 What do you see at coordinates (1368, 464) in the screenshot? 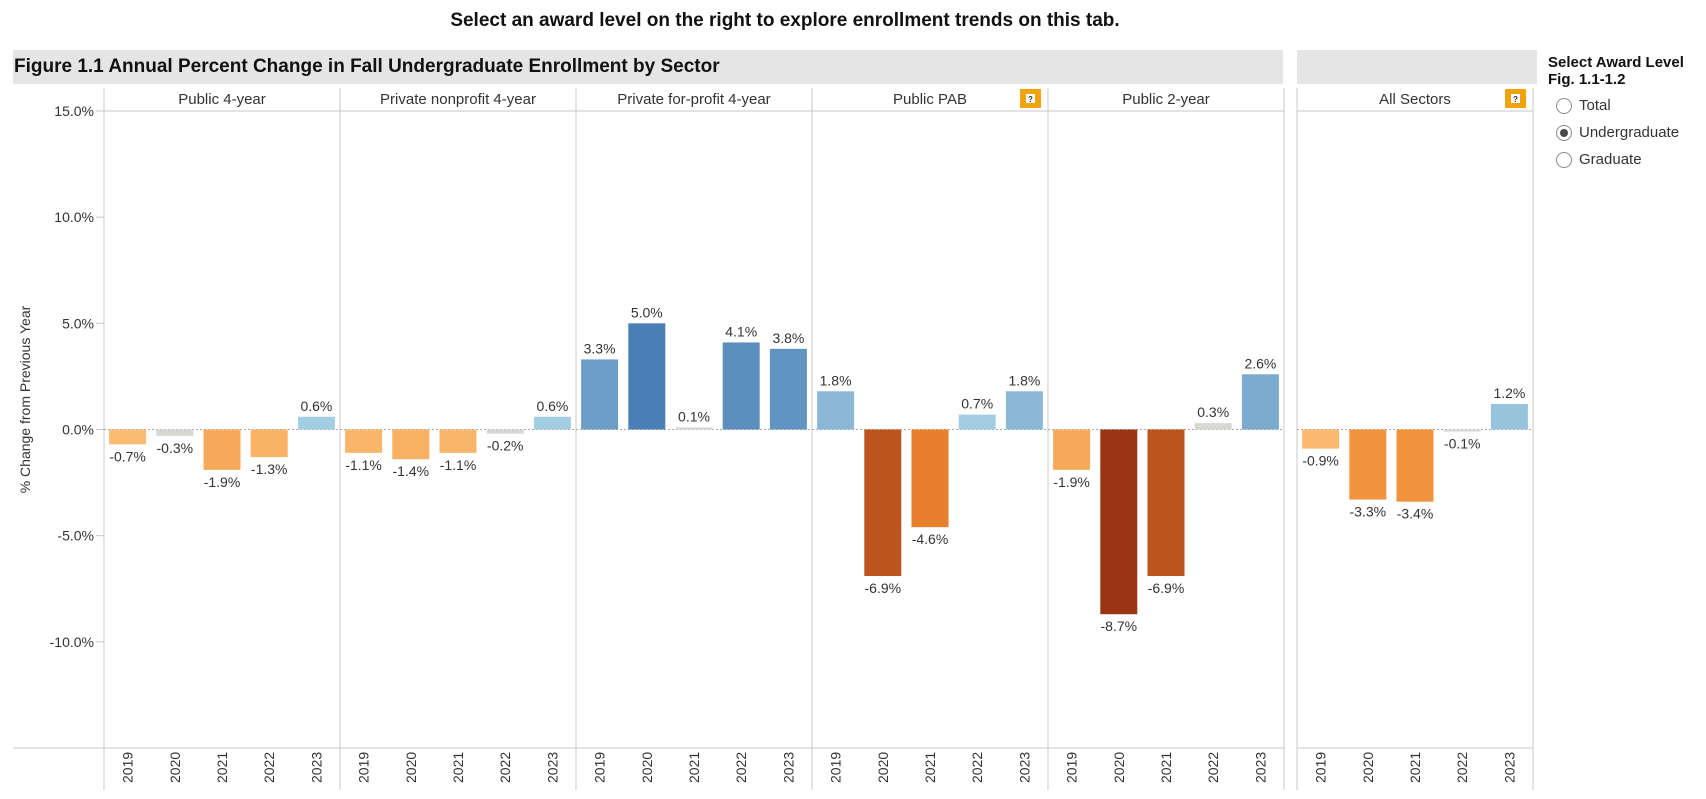
I see `bar-all-sectors-2020` at bounding box center [1368, 464].